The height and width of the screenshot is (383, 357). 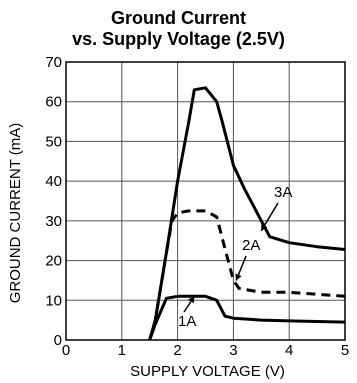 I want to click on x-tick-label: 2, so click(x=177, y=350).